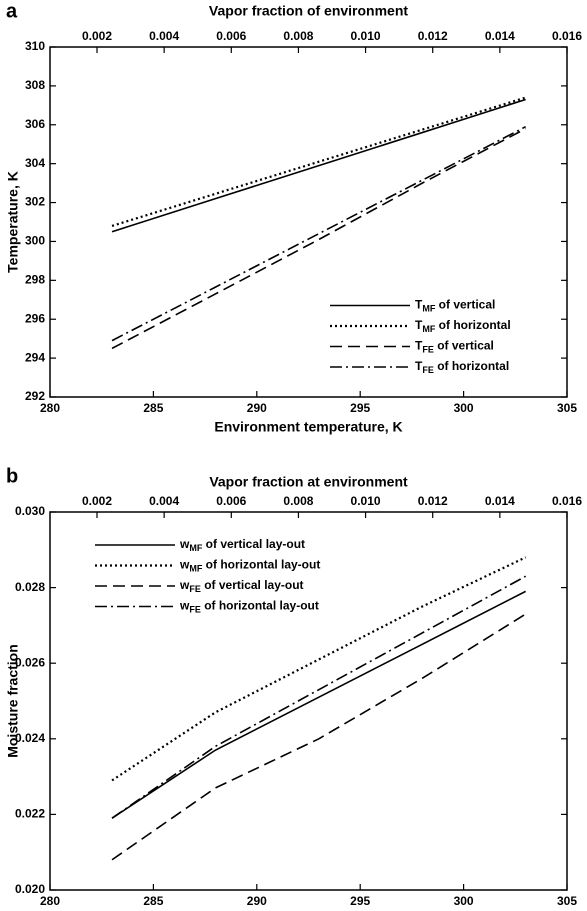 The height and width of the screenshot is (911, 587). Describe the element at coordinates (30, 662) in the screenshot. I see `y-tick-label: 0.026` at that location.